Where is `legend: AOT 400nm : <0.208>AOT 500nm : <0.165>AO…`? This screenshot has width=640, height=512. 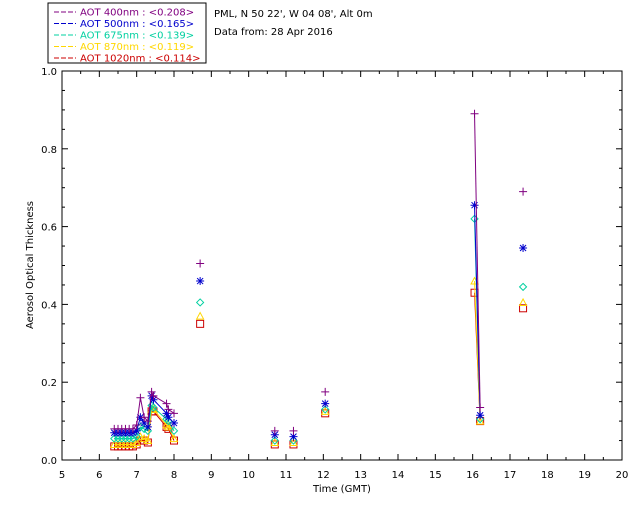 legend: AOT 400nm : <0.208>AOT 500nm : <0.165>AO… is located at coordinates (127, 33).